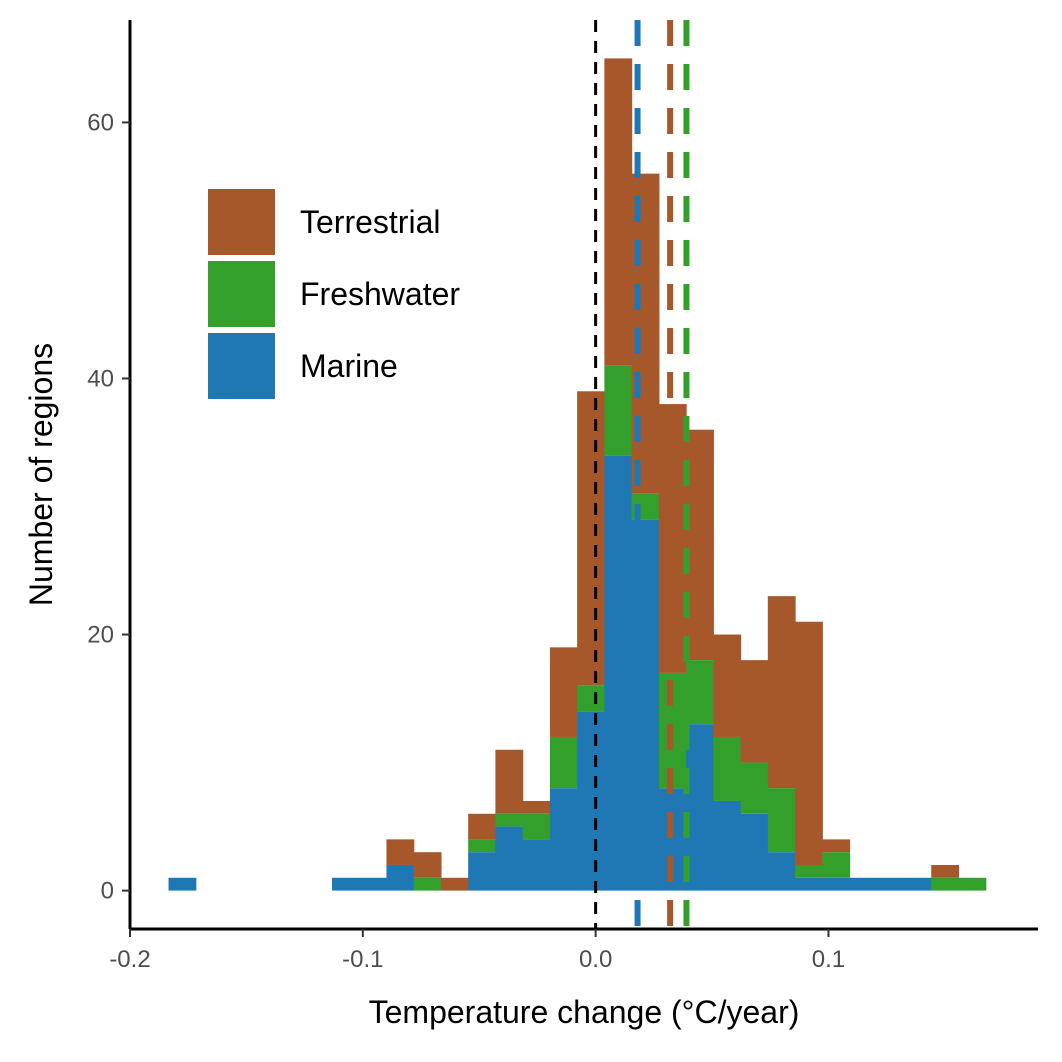 The image size is (1062, 1062). What do you see at coordinates (129, 959) in the screenshot?
I see `x-tick-label-0: -0.2` at bounding box center [129, 959].